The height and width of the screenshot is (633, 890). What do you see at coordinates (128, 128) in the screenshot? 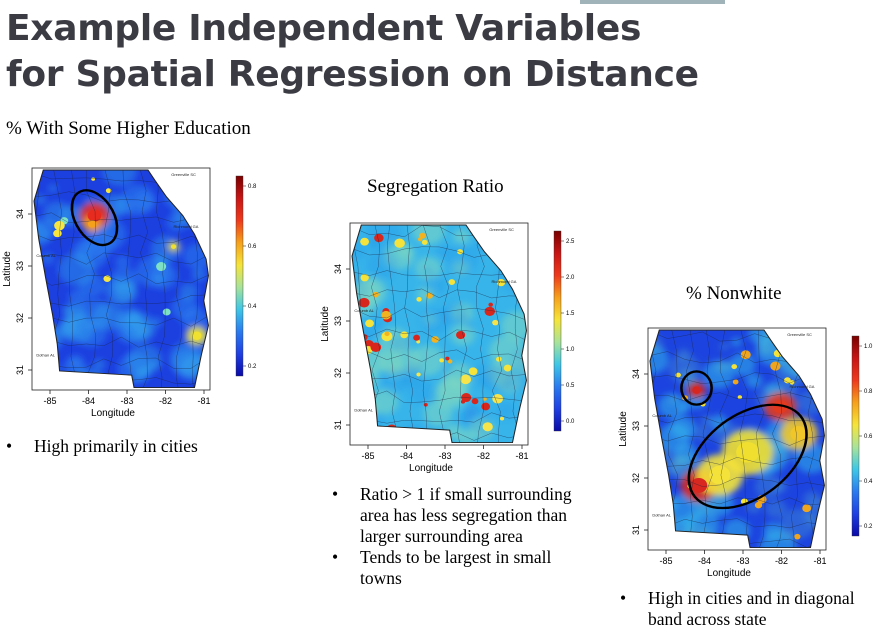
I see `map-1-caption: % With Some Higher Education` at bounding box center [128, 128].